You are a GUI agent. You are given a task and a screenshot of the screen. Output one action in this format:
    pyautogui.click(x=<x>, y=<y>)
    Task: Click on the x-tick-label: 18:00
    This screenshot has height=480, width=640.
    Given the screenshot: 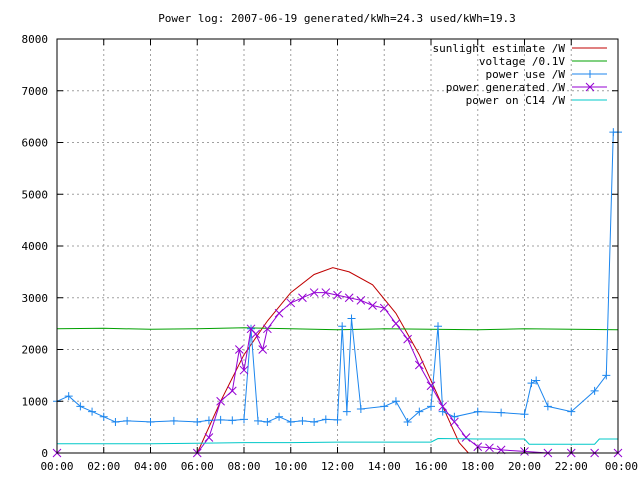 What is the action you would take?
    pyautogui.click(x=477, y=466)
    